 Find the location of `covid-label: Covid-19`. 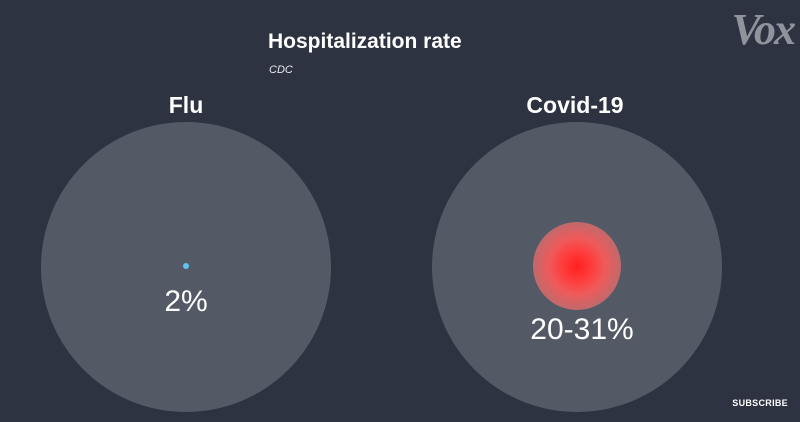

covid-label: Covid-19 is located at coordinates (575, 105).